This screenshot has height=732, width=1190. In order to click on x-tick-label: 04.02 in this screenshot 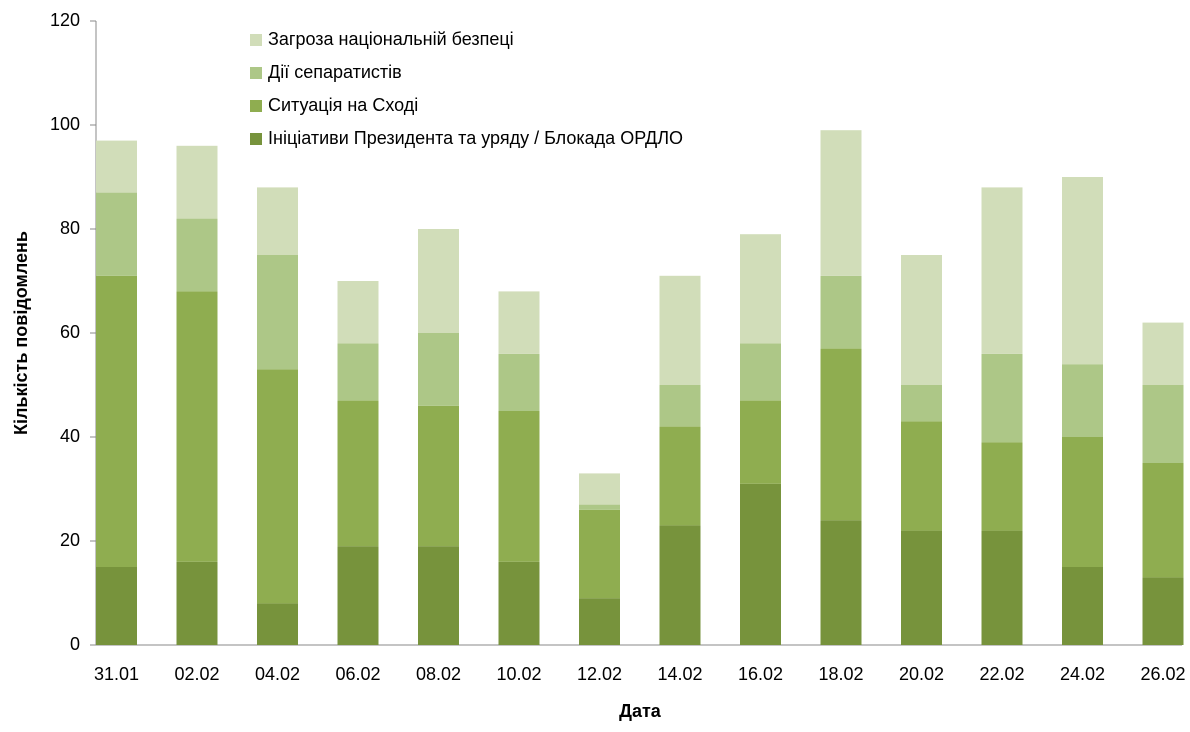, I will do `click(277, 674)`.